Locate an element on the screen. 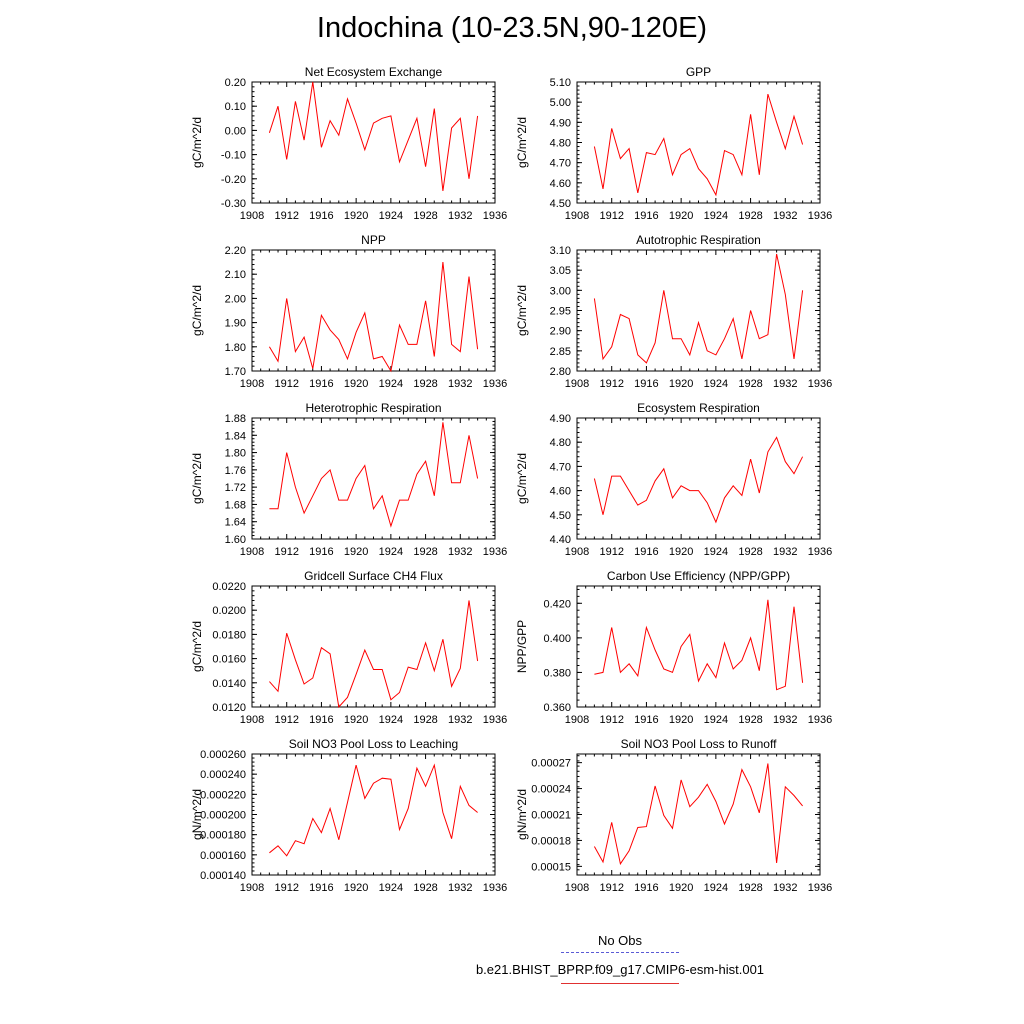 This screenshot has height=1024, width=1024. y-tick-label: 5.10 is located at coordinates (560, 83).